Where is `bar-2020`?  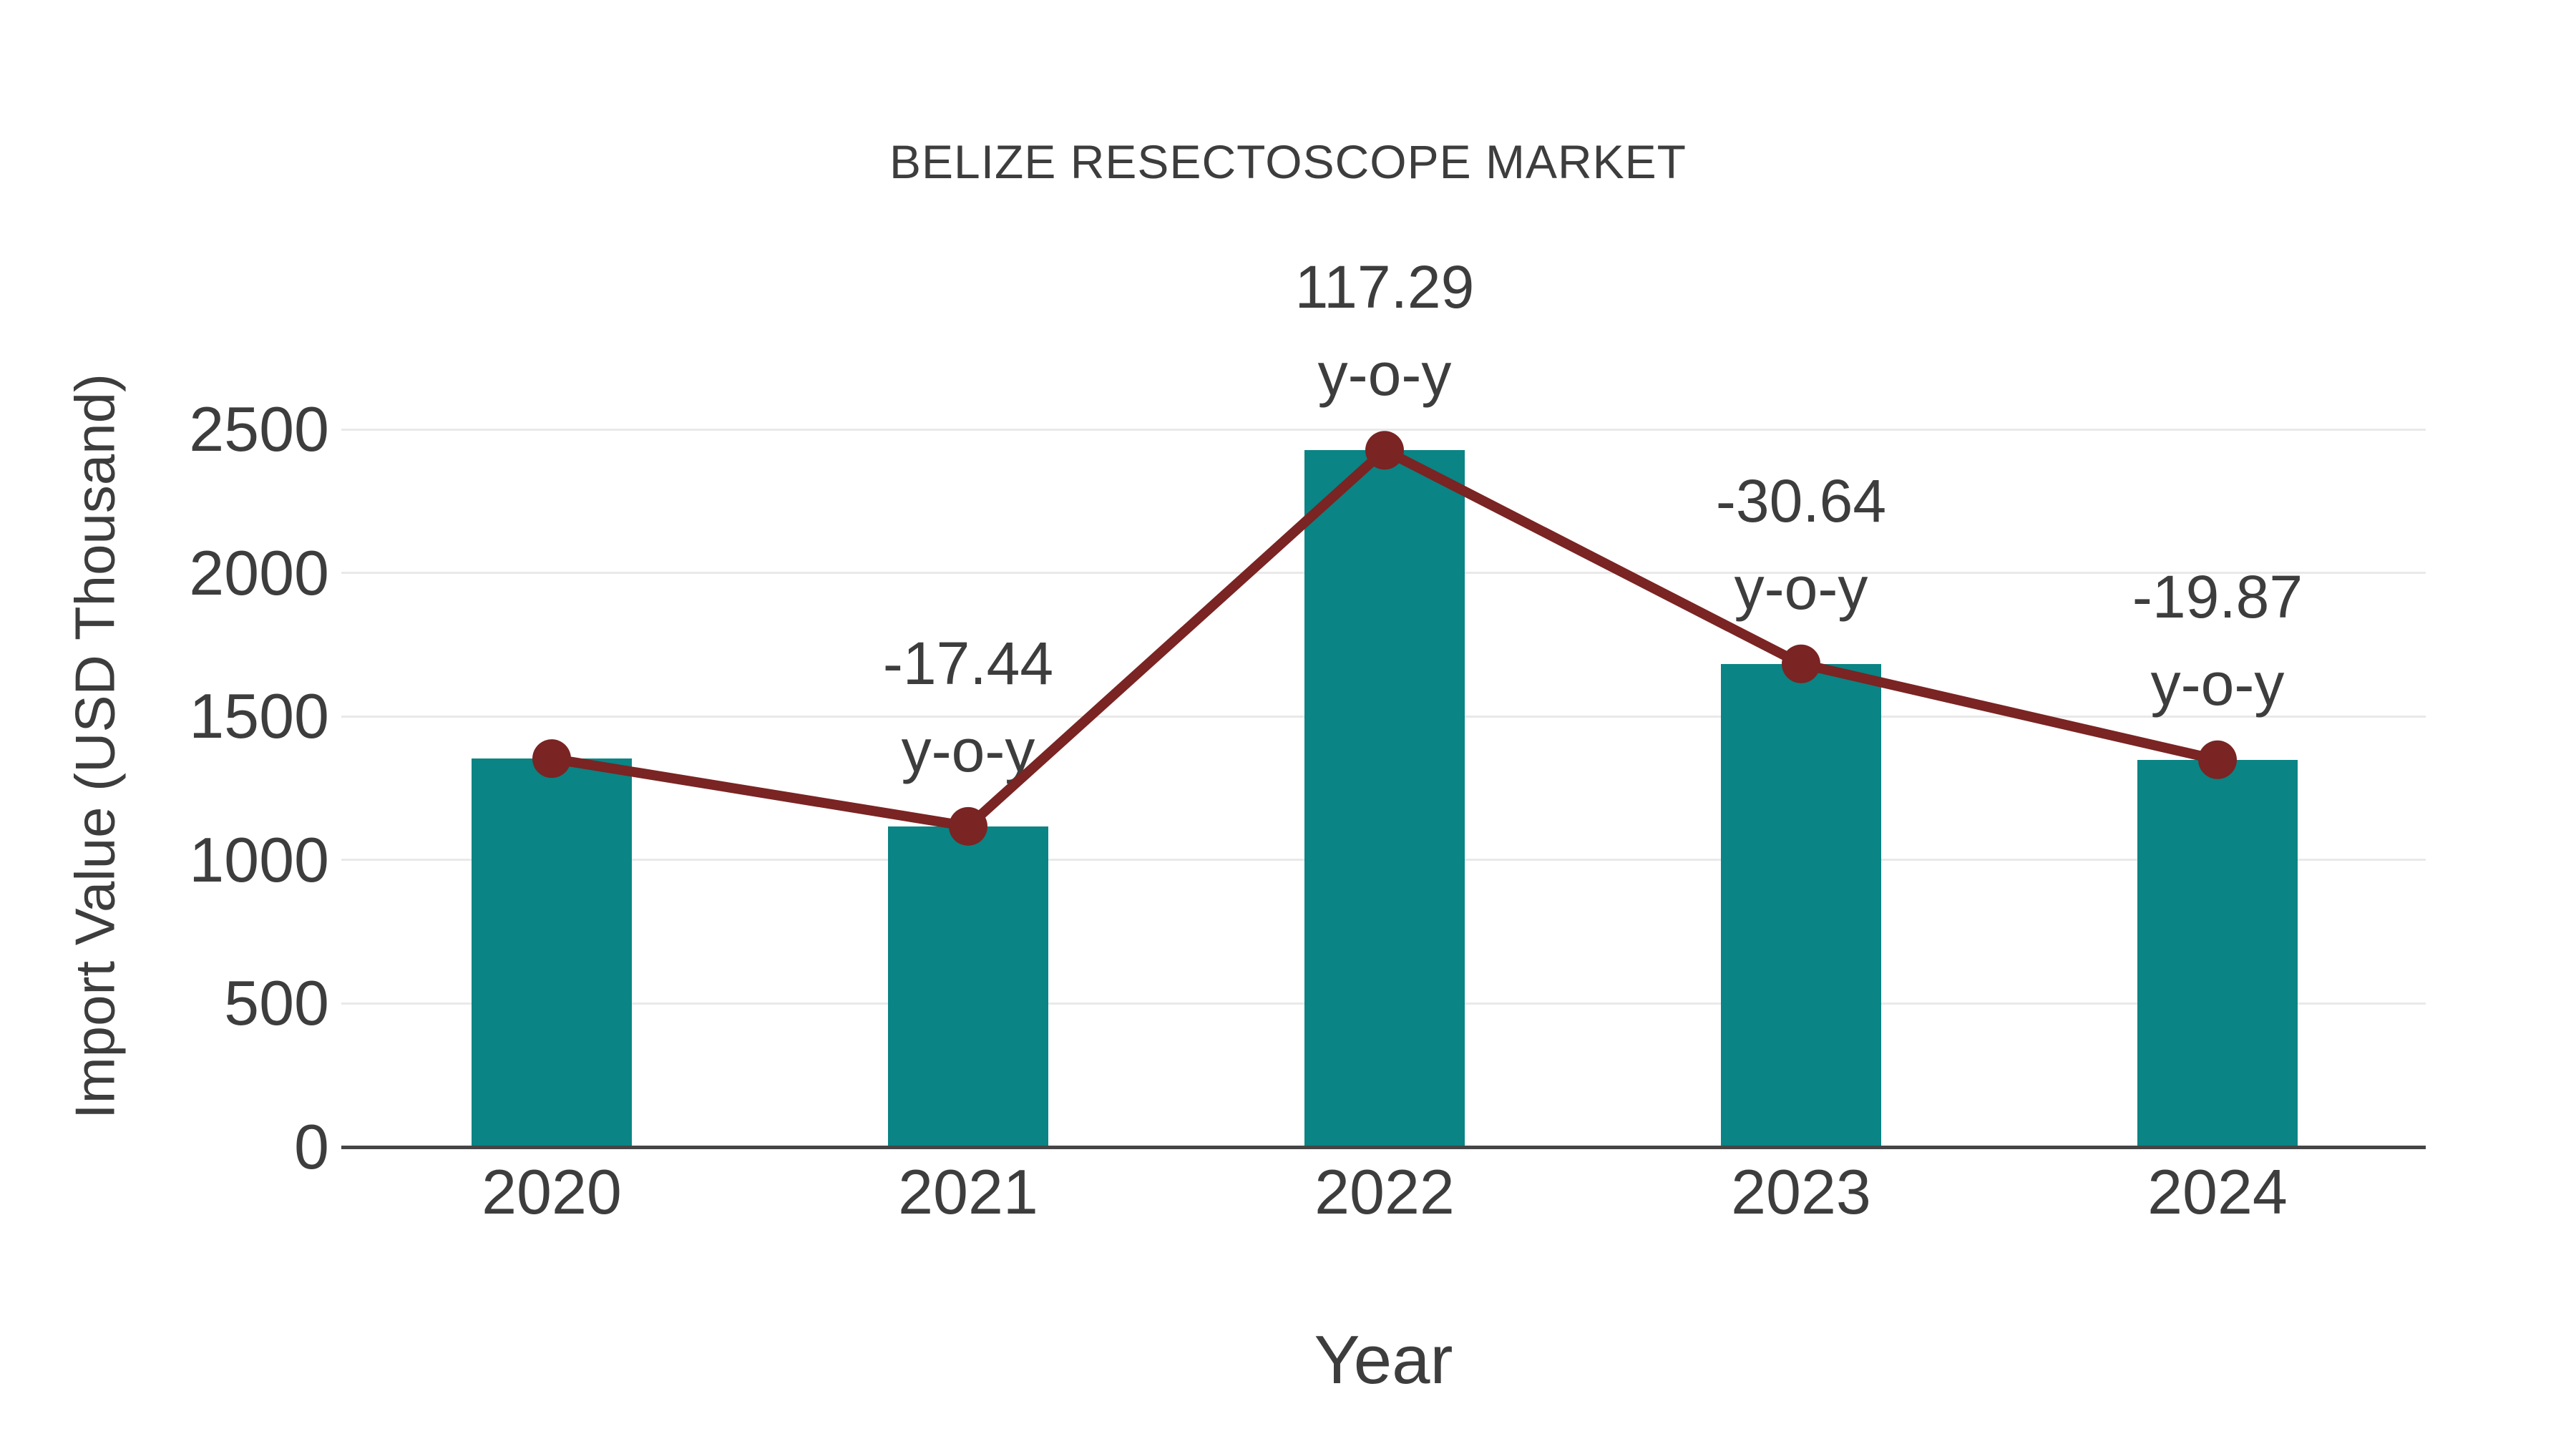 bar-2020 is located at coordinates (552, 952).